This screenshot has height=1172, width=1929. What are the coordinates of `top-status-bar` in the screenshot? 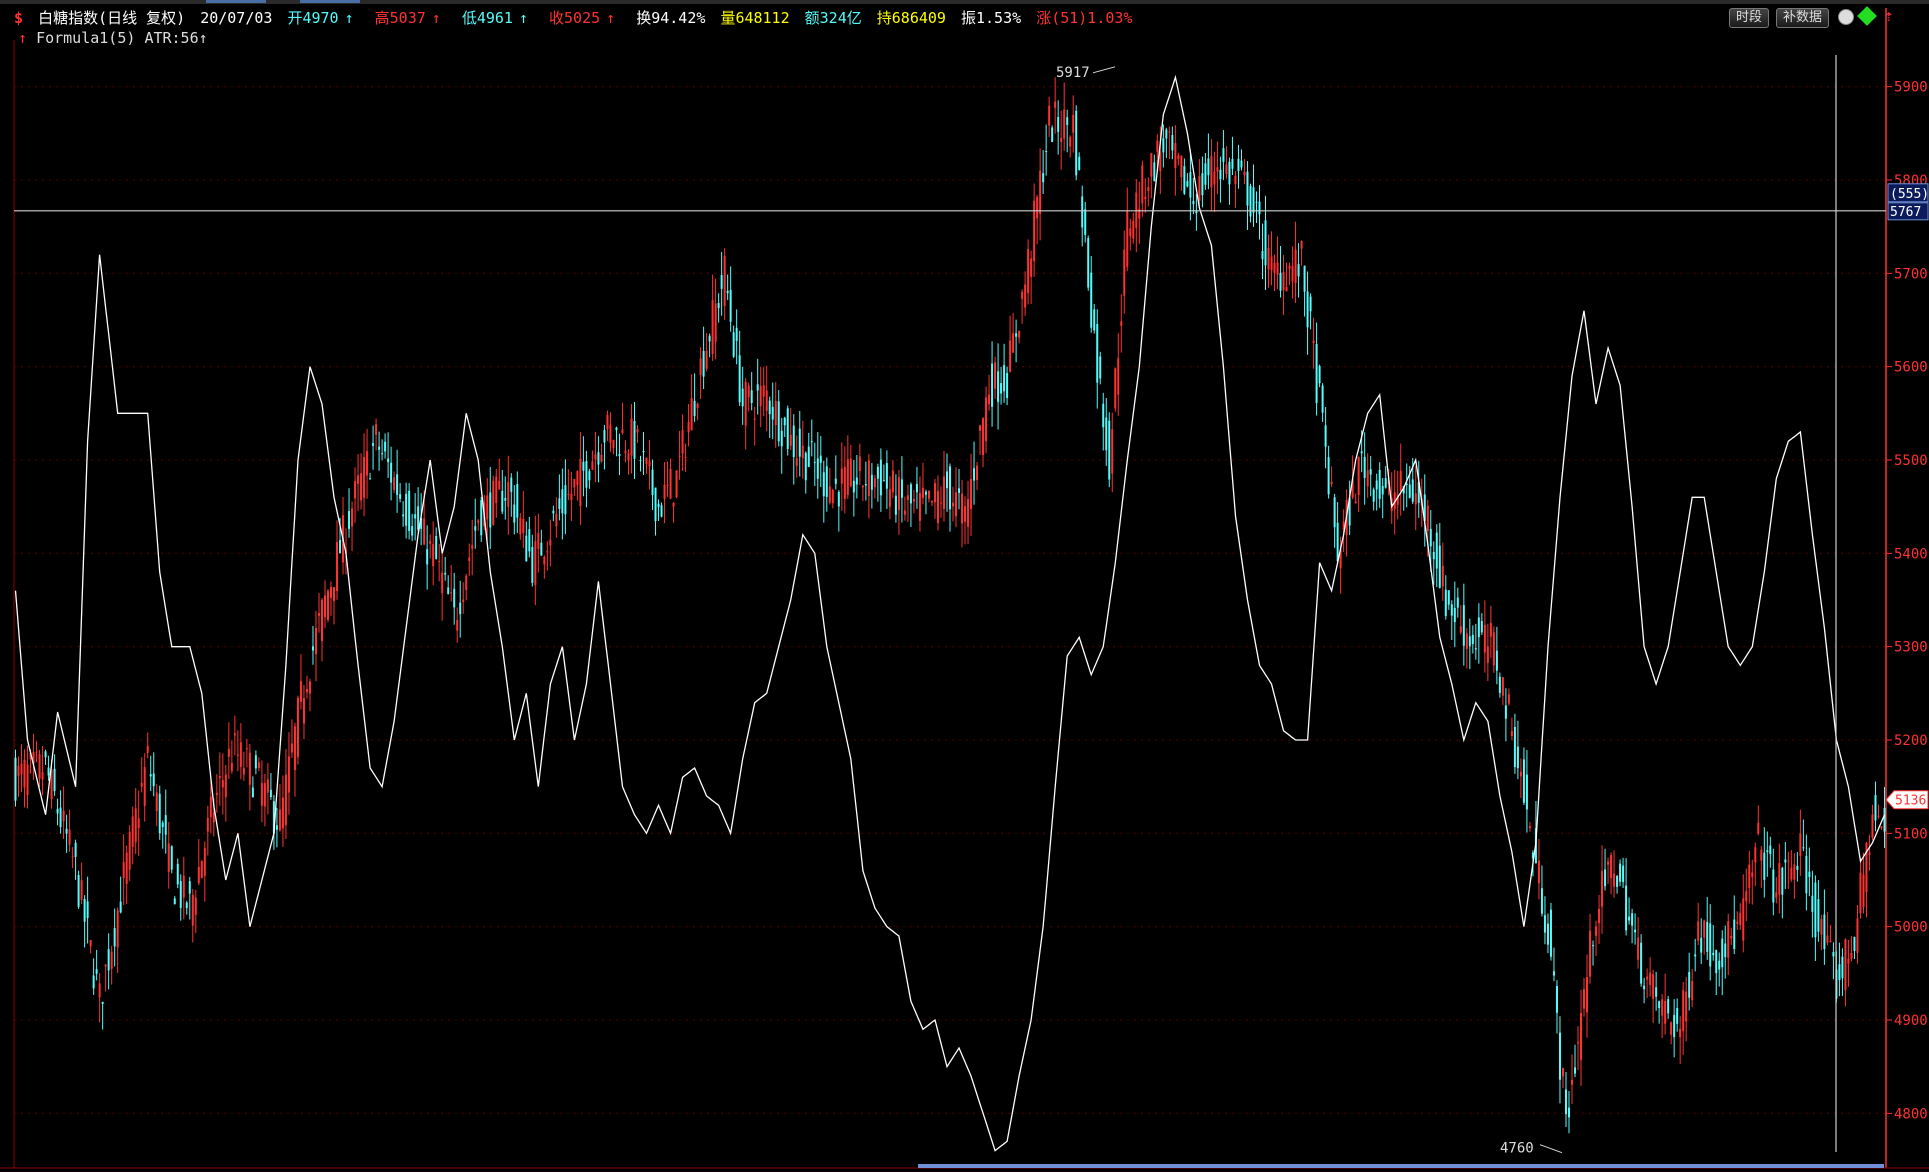 It's located at (964, 2).